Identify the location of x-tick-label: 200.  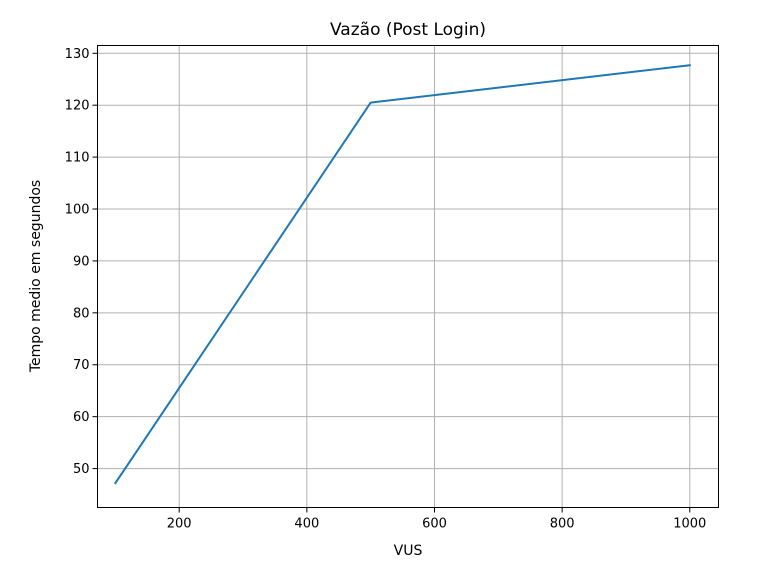
(179, 524).